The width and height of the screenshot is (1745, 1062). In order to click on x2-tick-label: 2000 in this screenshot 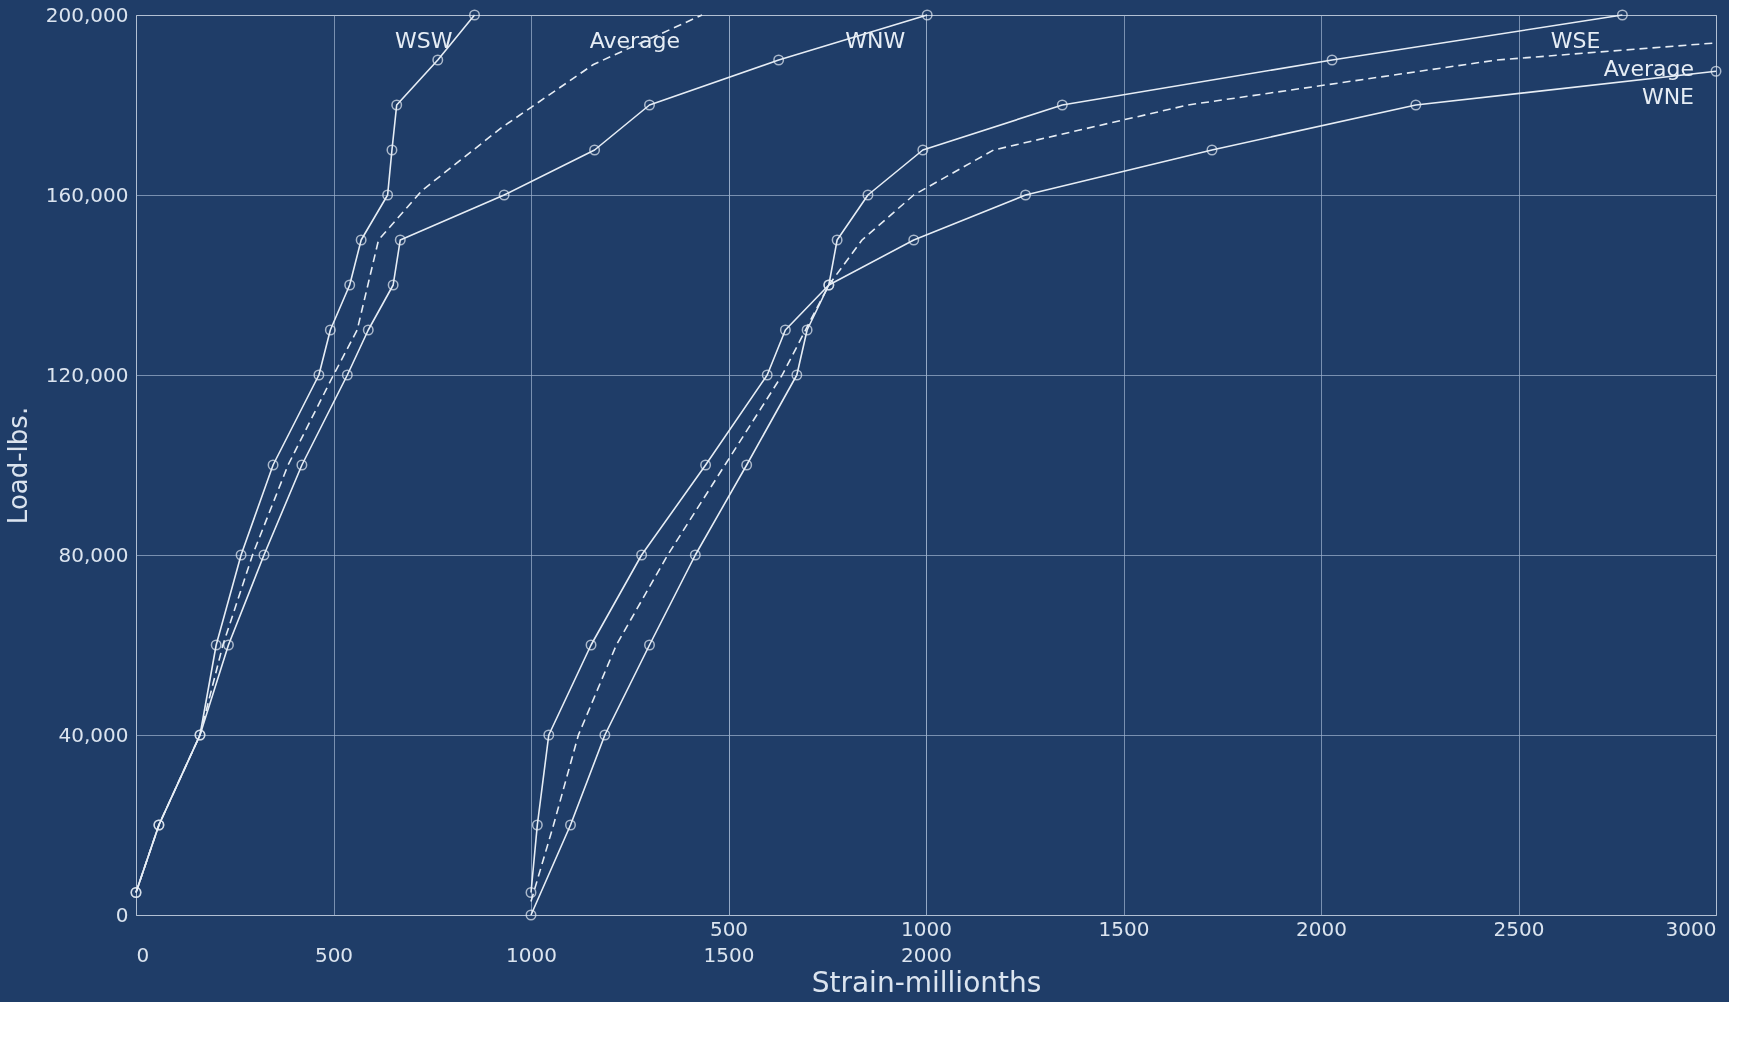, I will do `click(1321, 928)`.